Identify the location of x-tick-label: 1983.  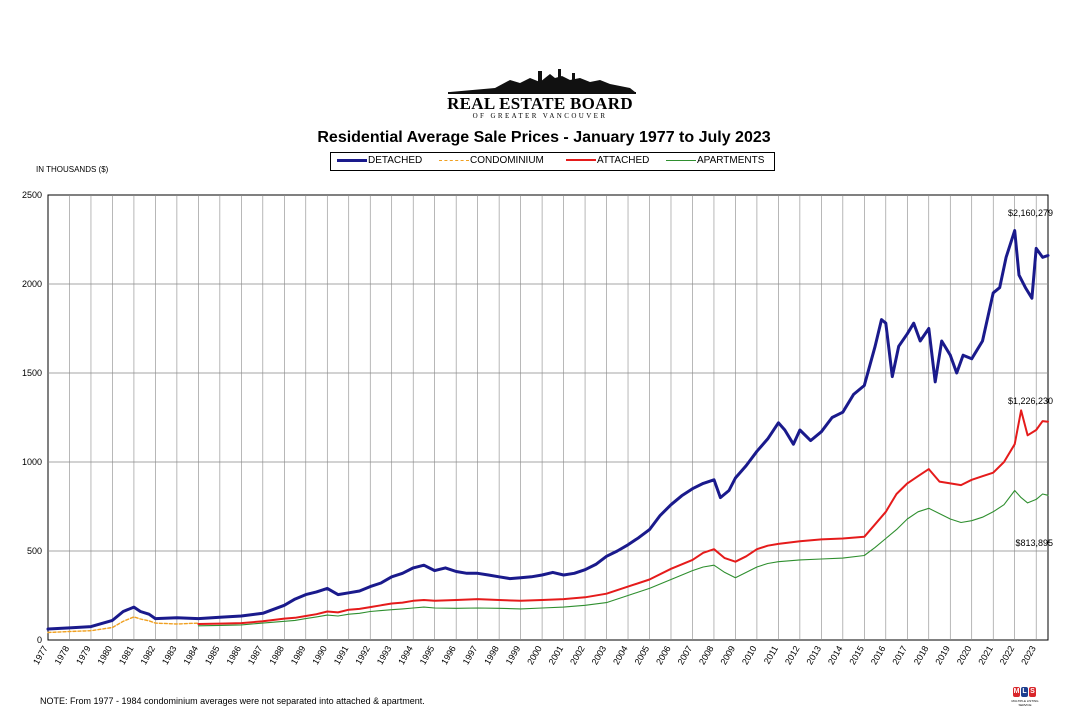
(169, 655).